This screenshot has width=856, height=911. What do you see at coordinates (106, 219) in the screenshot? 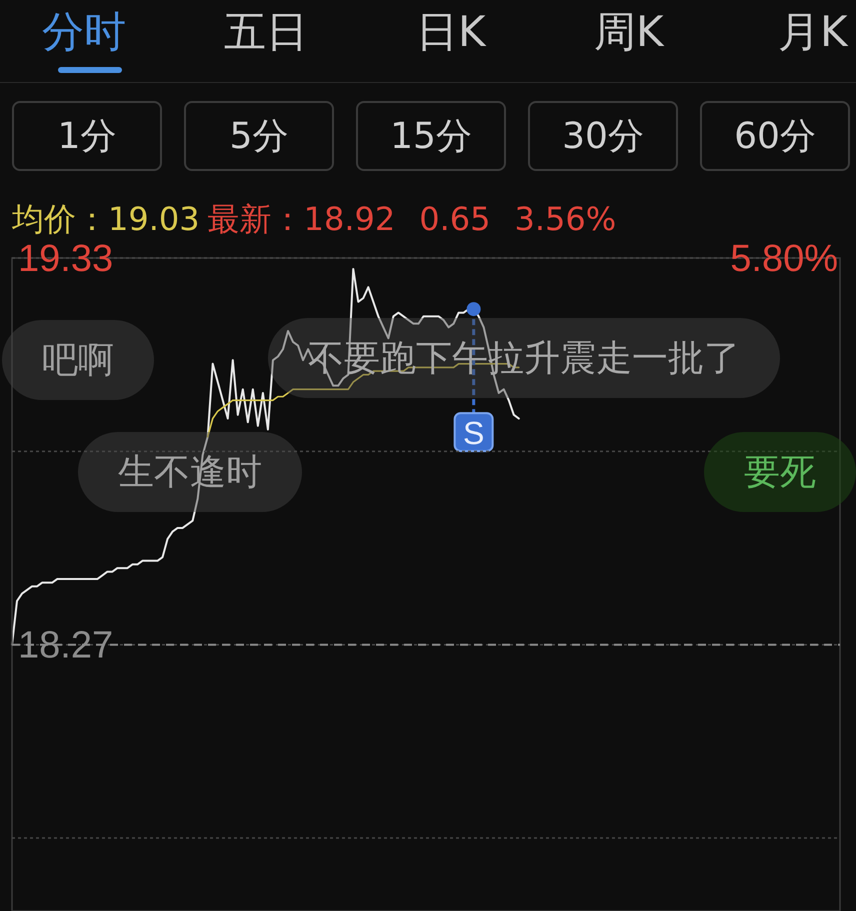
I see `text: 均价：19.03` at bounding box center [106, 219].